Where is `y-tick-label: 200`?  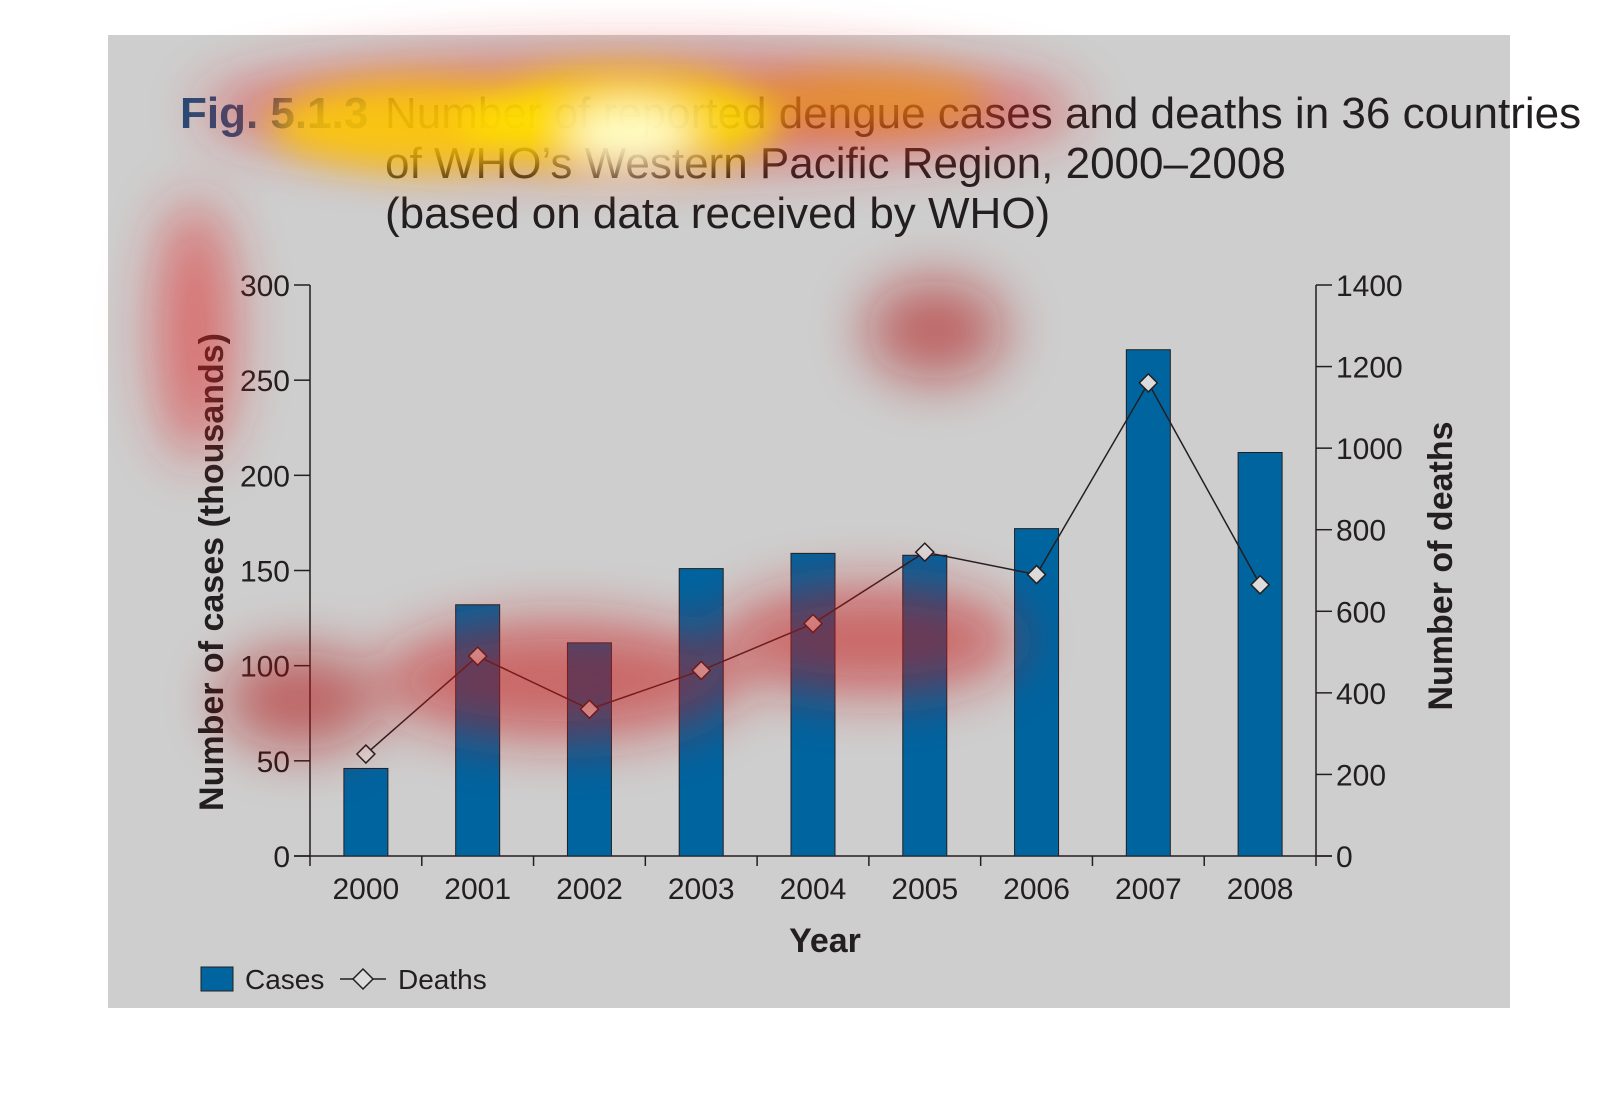
y-tick-label: 200 is located at coordinates (265, 476).